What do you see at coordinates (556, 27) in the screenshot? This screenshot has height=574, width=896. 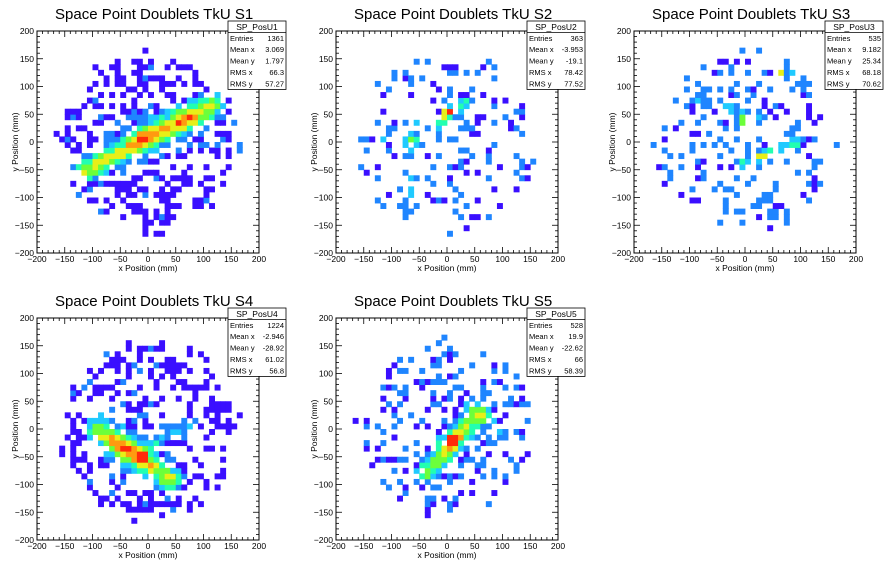 I see `stats-name: SP_PosU2` at bounding box center [556, 27].